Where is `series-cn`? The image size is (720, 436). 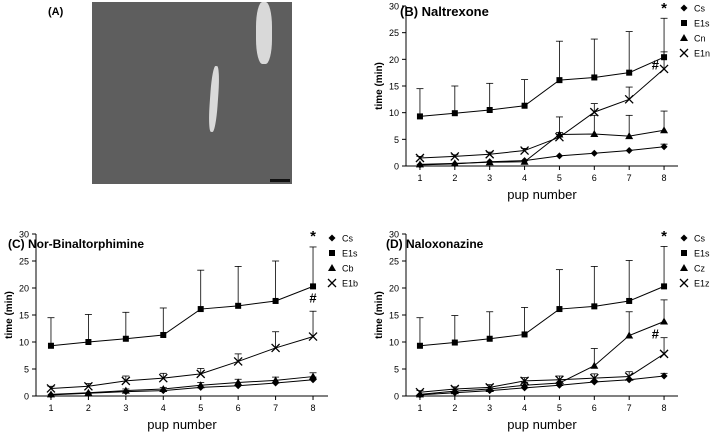 series-cn is located at coordinates (542, 139).